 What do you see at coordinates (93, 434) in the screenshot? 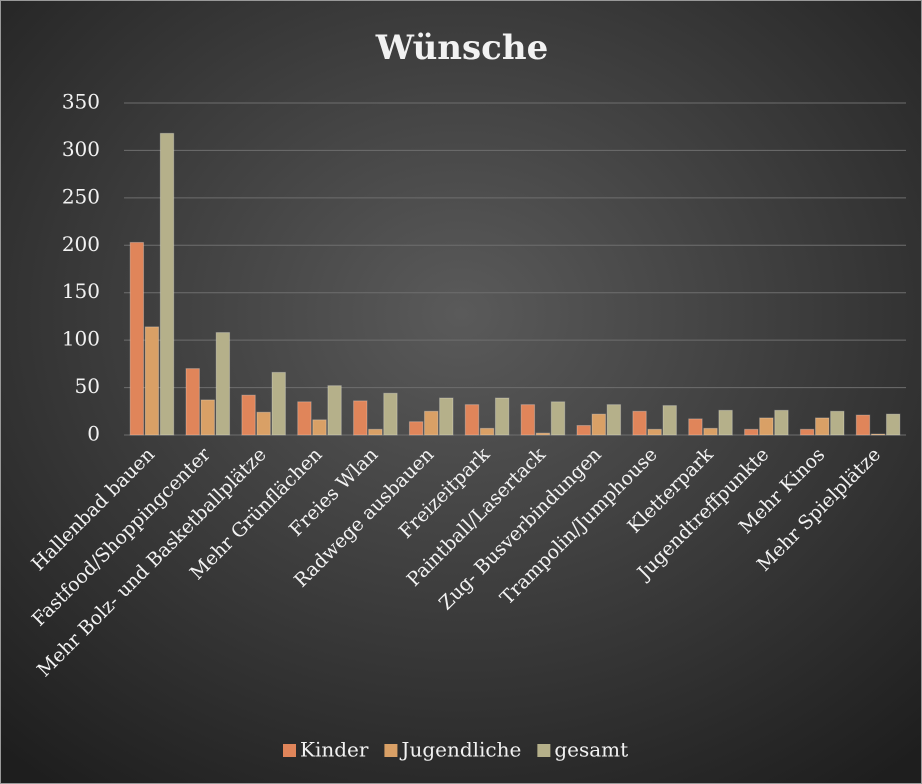
I see `y-tick-label: 0` at bounding box center [93, 434].